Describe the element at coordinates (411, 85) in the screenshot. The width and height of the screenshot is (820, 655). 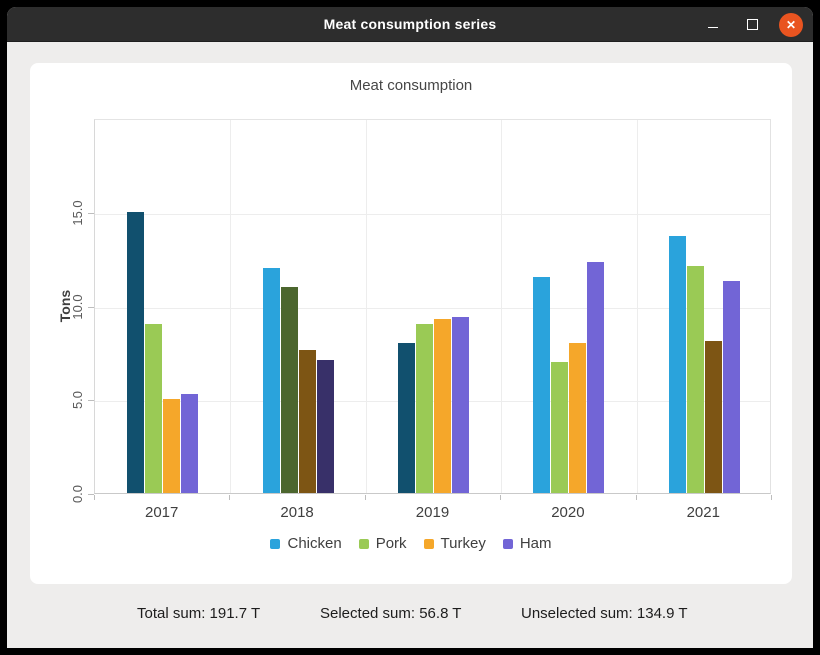
I see `chart-title: Meat consumption` at that location.